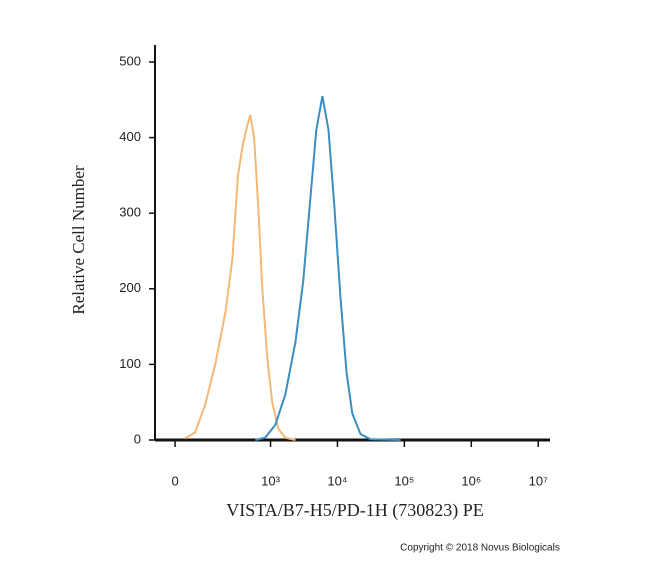  I want to click on y-tick-label: 500, so click(130, 60).